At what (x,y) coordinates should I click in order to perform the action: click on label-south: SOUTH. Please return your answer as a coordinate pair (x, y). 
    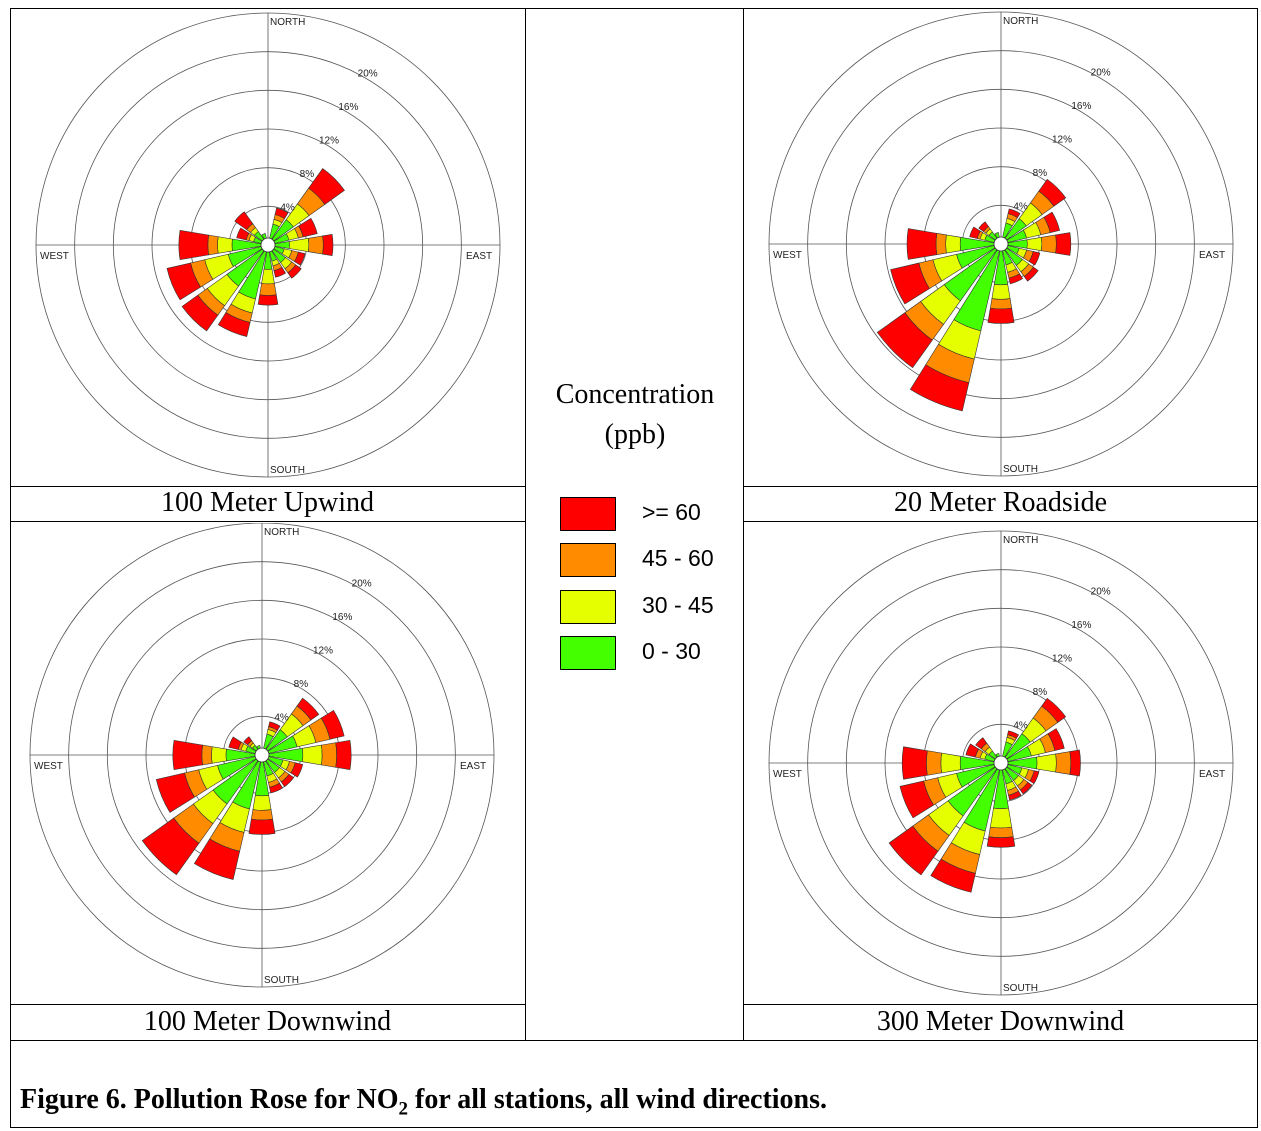
    Looking at the image, I should click on (1020, 988).